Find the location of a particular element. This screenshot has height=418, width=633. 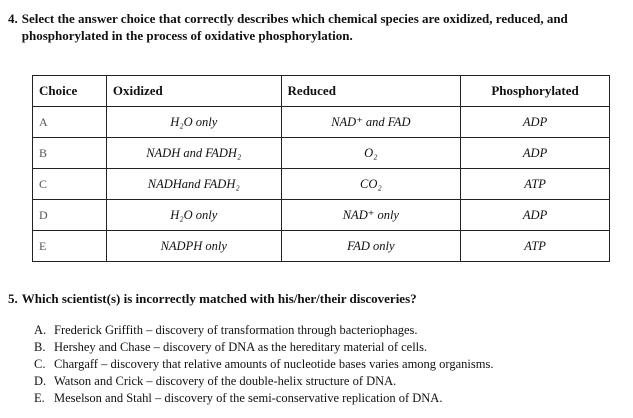

reduced-cell: O₂ is located at coordinates (371, 153).